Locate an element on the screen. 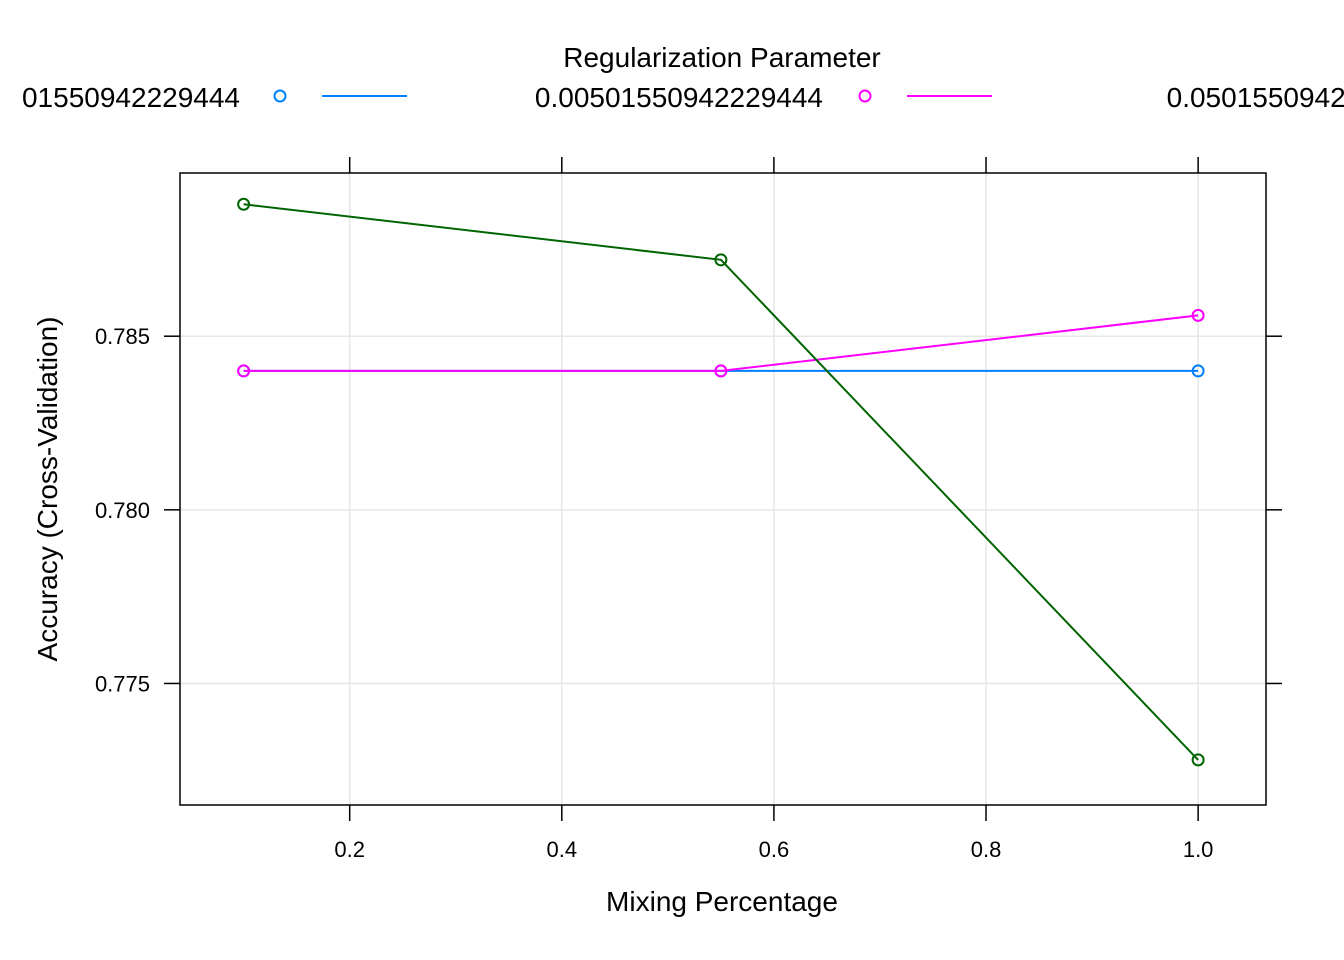 The height and width of the screenshot is (960, 1344). legend-label-1: 01550942229444 is located at coordinates (131, 97).